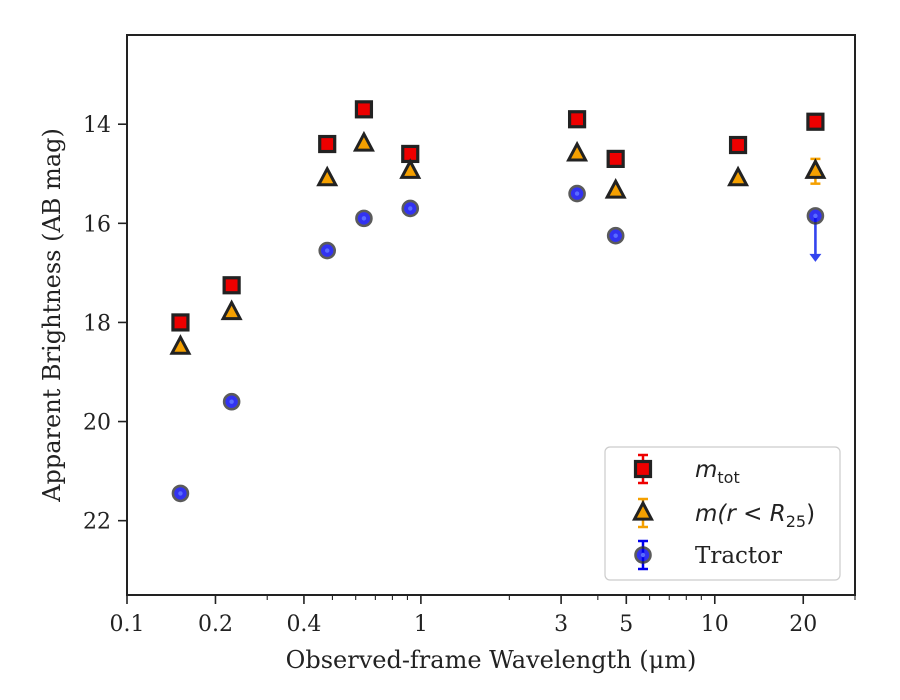 The height and width of the screenshot is (700, 900). Describe the element at coordinates (803, 624) in the screenshot. I see `x-tick-label: 20` at that location.